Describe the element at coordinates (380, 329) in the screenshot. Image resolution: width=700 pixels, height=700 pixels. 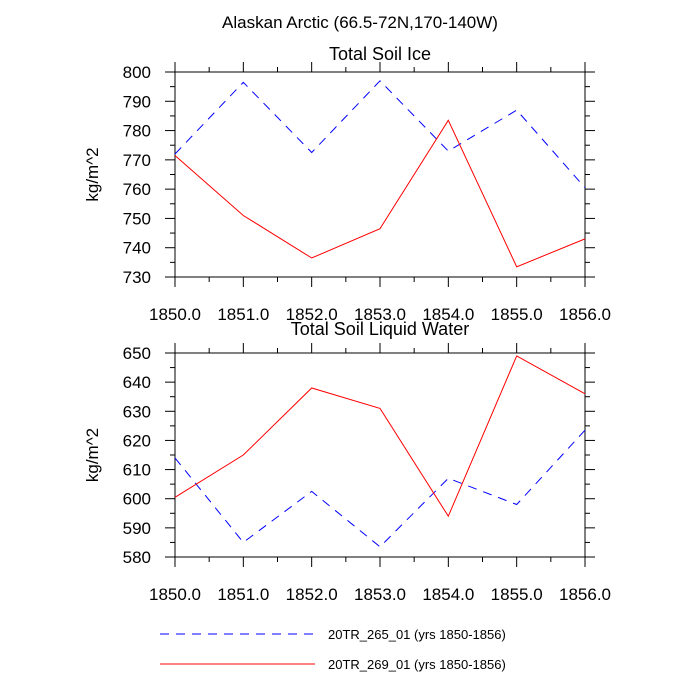
I see `panel-title: Total Soil Liquid Water` at that location.